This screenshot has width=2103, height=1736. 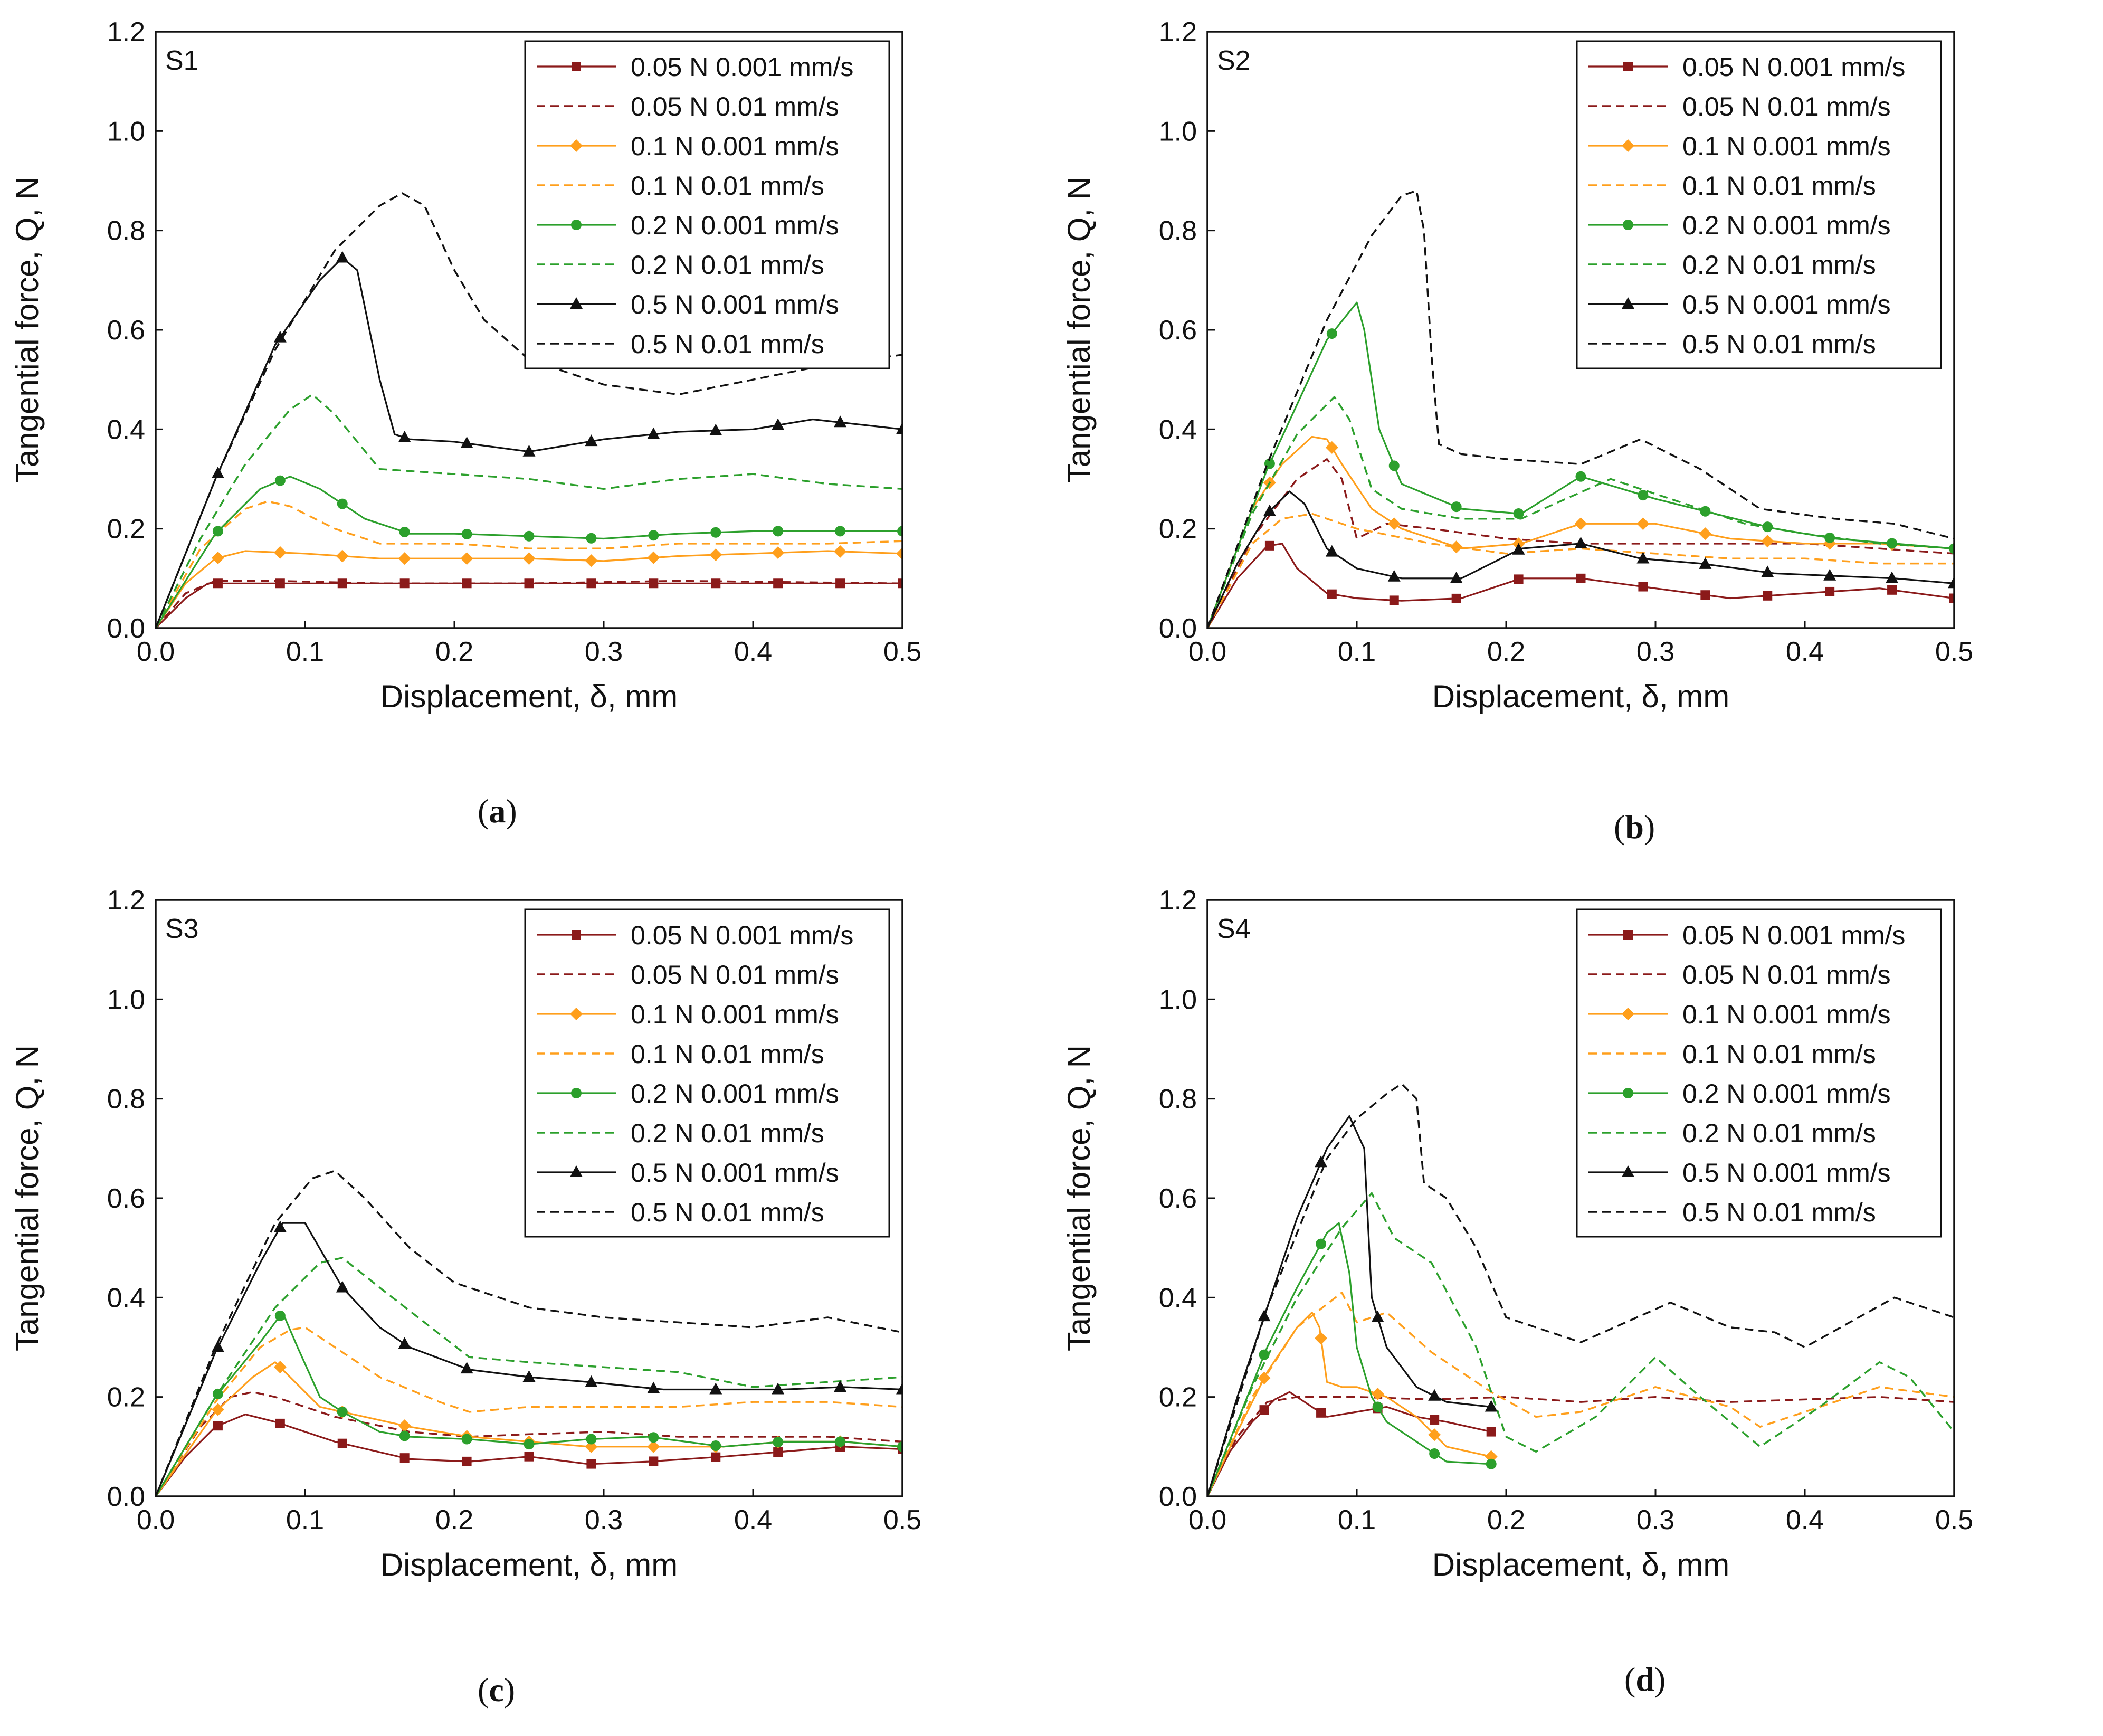 I want to click on legend-label: 0.2 N 0.001 mm/s, so click(x=1786, y=1093).